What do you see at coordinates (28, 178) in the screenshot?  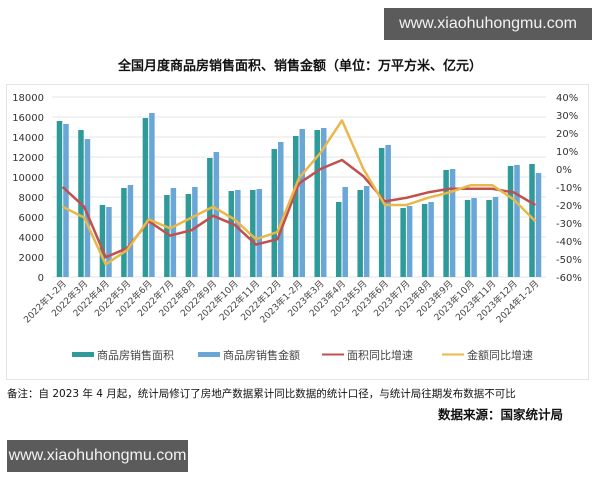 I see `left-tick-label: 10000` at bounding box center [28, 178].